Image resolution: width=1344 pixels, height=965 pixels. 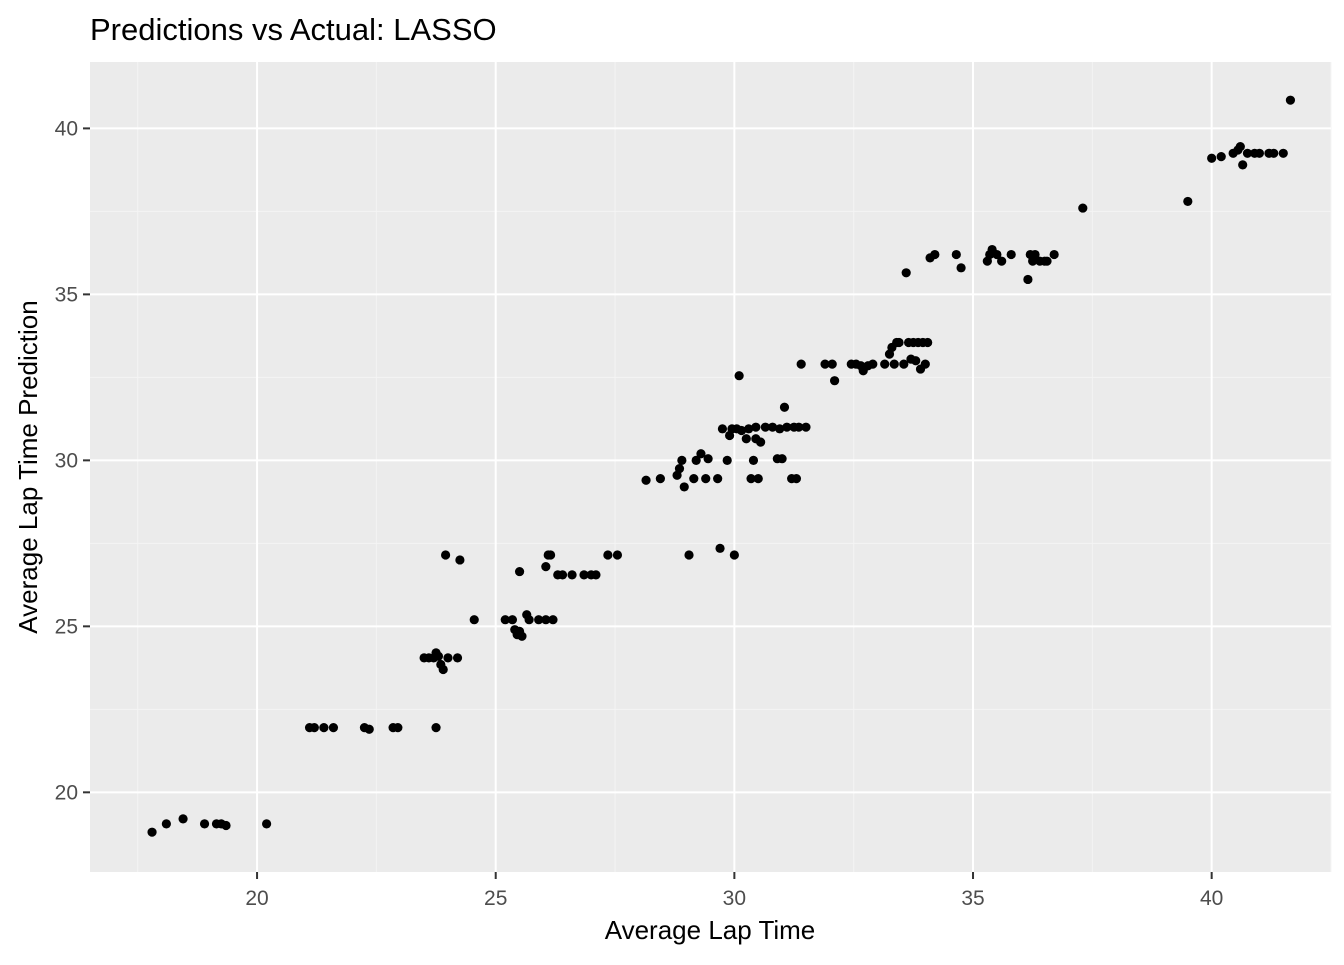 I want to click on x-tick-label: 20, so click(x=256, y=898).